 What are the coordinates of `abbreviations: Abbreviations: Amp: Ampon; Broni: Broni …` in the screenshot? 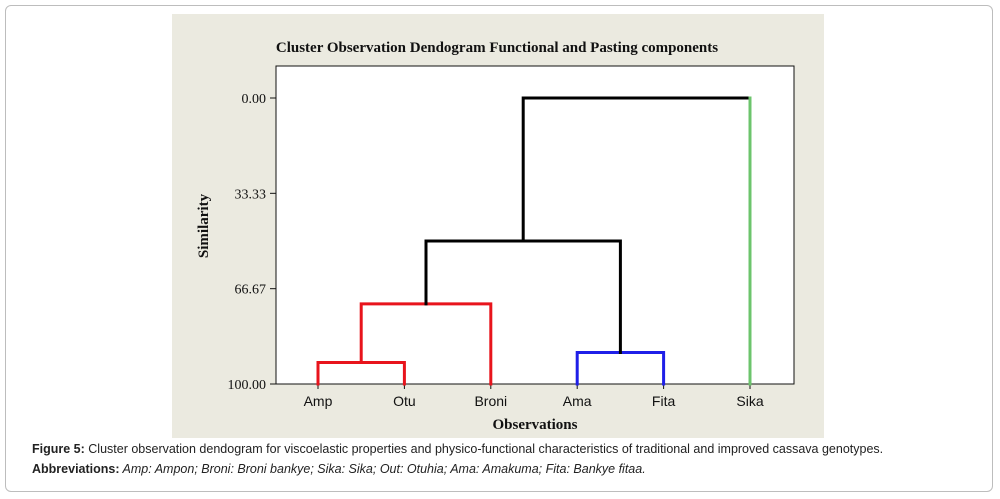 It's located at (507, 469).